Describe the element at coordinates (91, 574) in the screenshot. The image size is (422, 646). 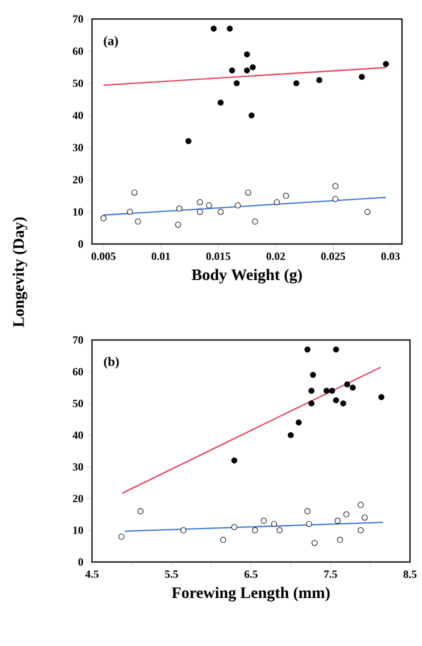
I see `x-tick-label: 4.5` at that location.